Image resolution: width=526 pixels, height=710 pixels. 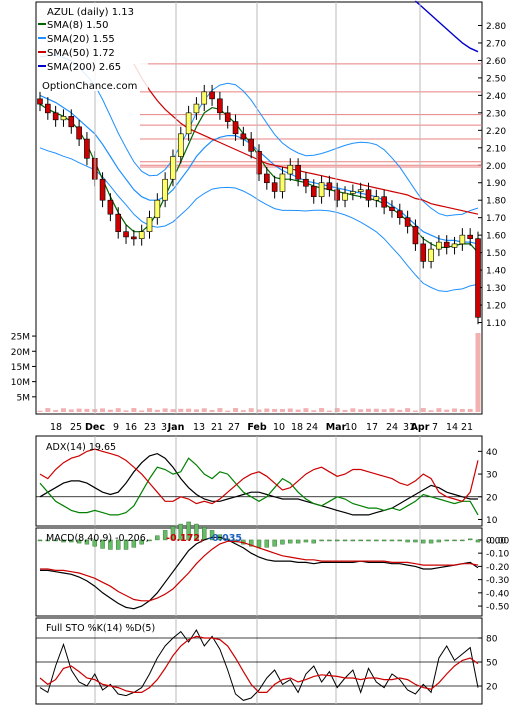 What do you see at coordinates (467, 427) in the screenshot?
I see `x-tick-label: 21` at bounding box center [467, 427].